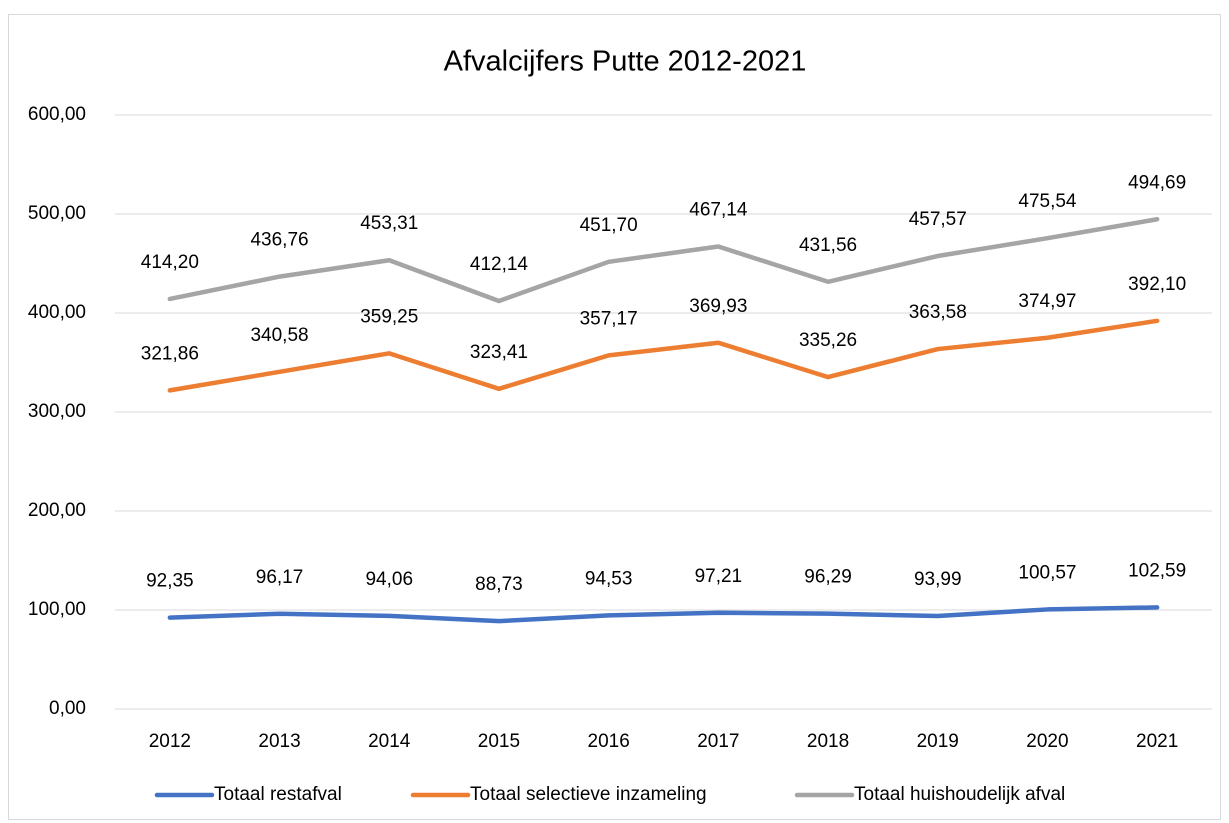 This screenshot has width=1229, height=823. Describe the element at coordinates (938, 219) in the screenshot. I see `data-label: 457,57` at that location.